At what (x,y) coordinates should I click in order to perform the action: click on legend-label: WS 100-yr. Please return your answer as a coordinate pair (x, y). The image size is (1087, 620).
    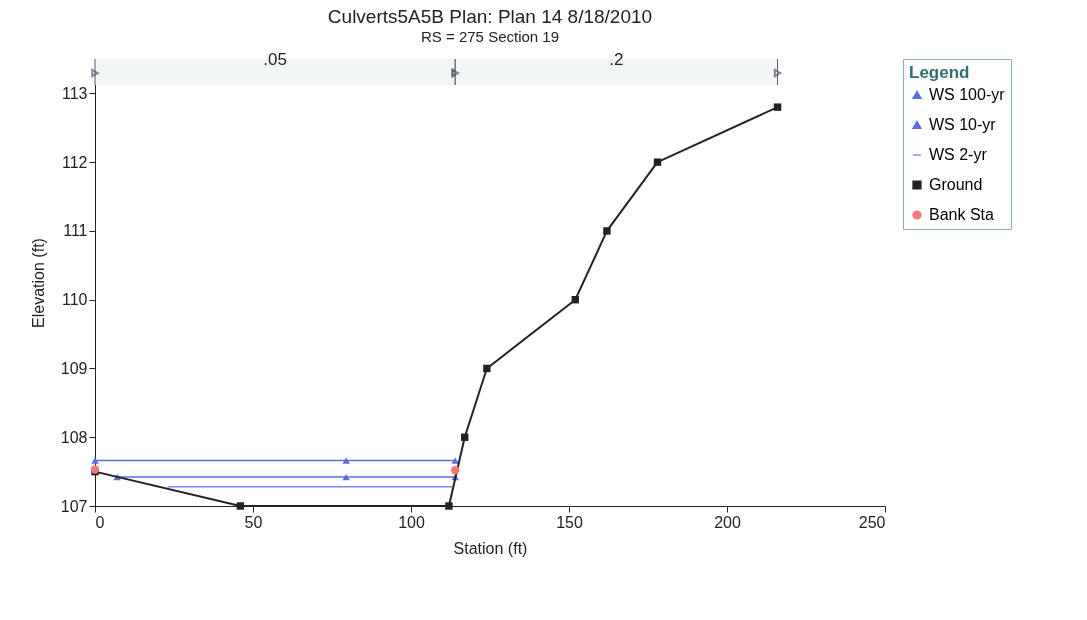
    Looking at the image, I should click on (967, 94).